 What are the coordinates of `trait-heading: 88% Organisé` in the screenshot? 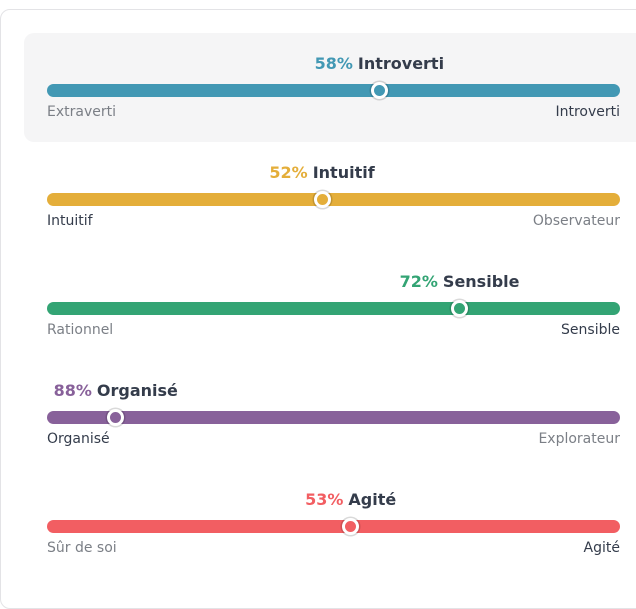 It's located at (116, 390).